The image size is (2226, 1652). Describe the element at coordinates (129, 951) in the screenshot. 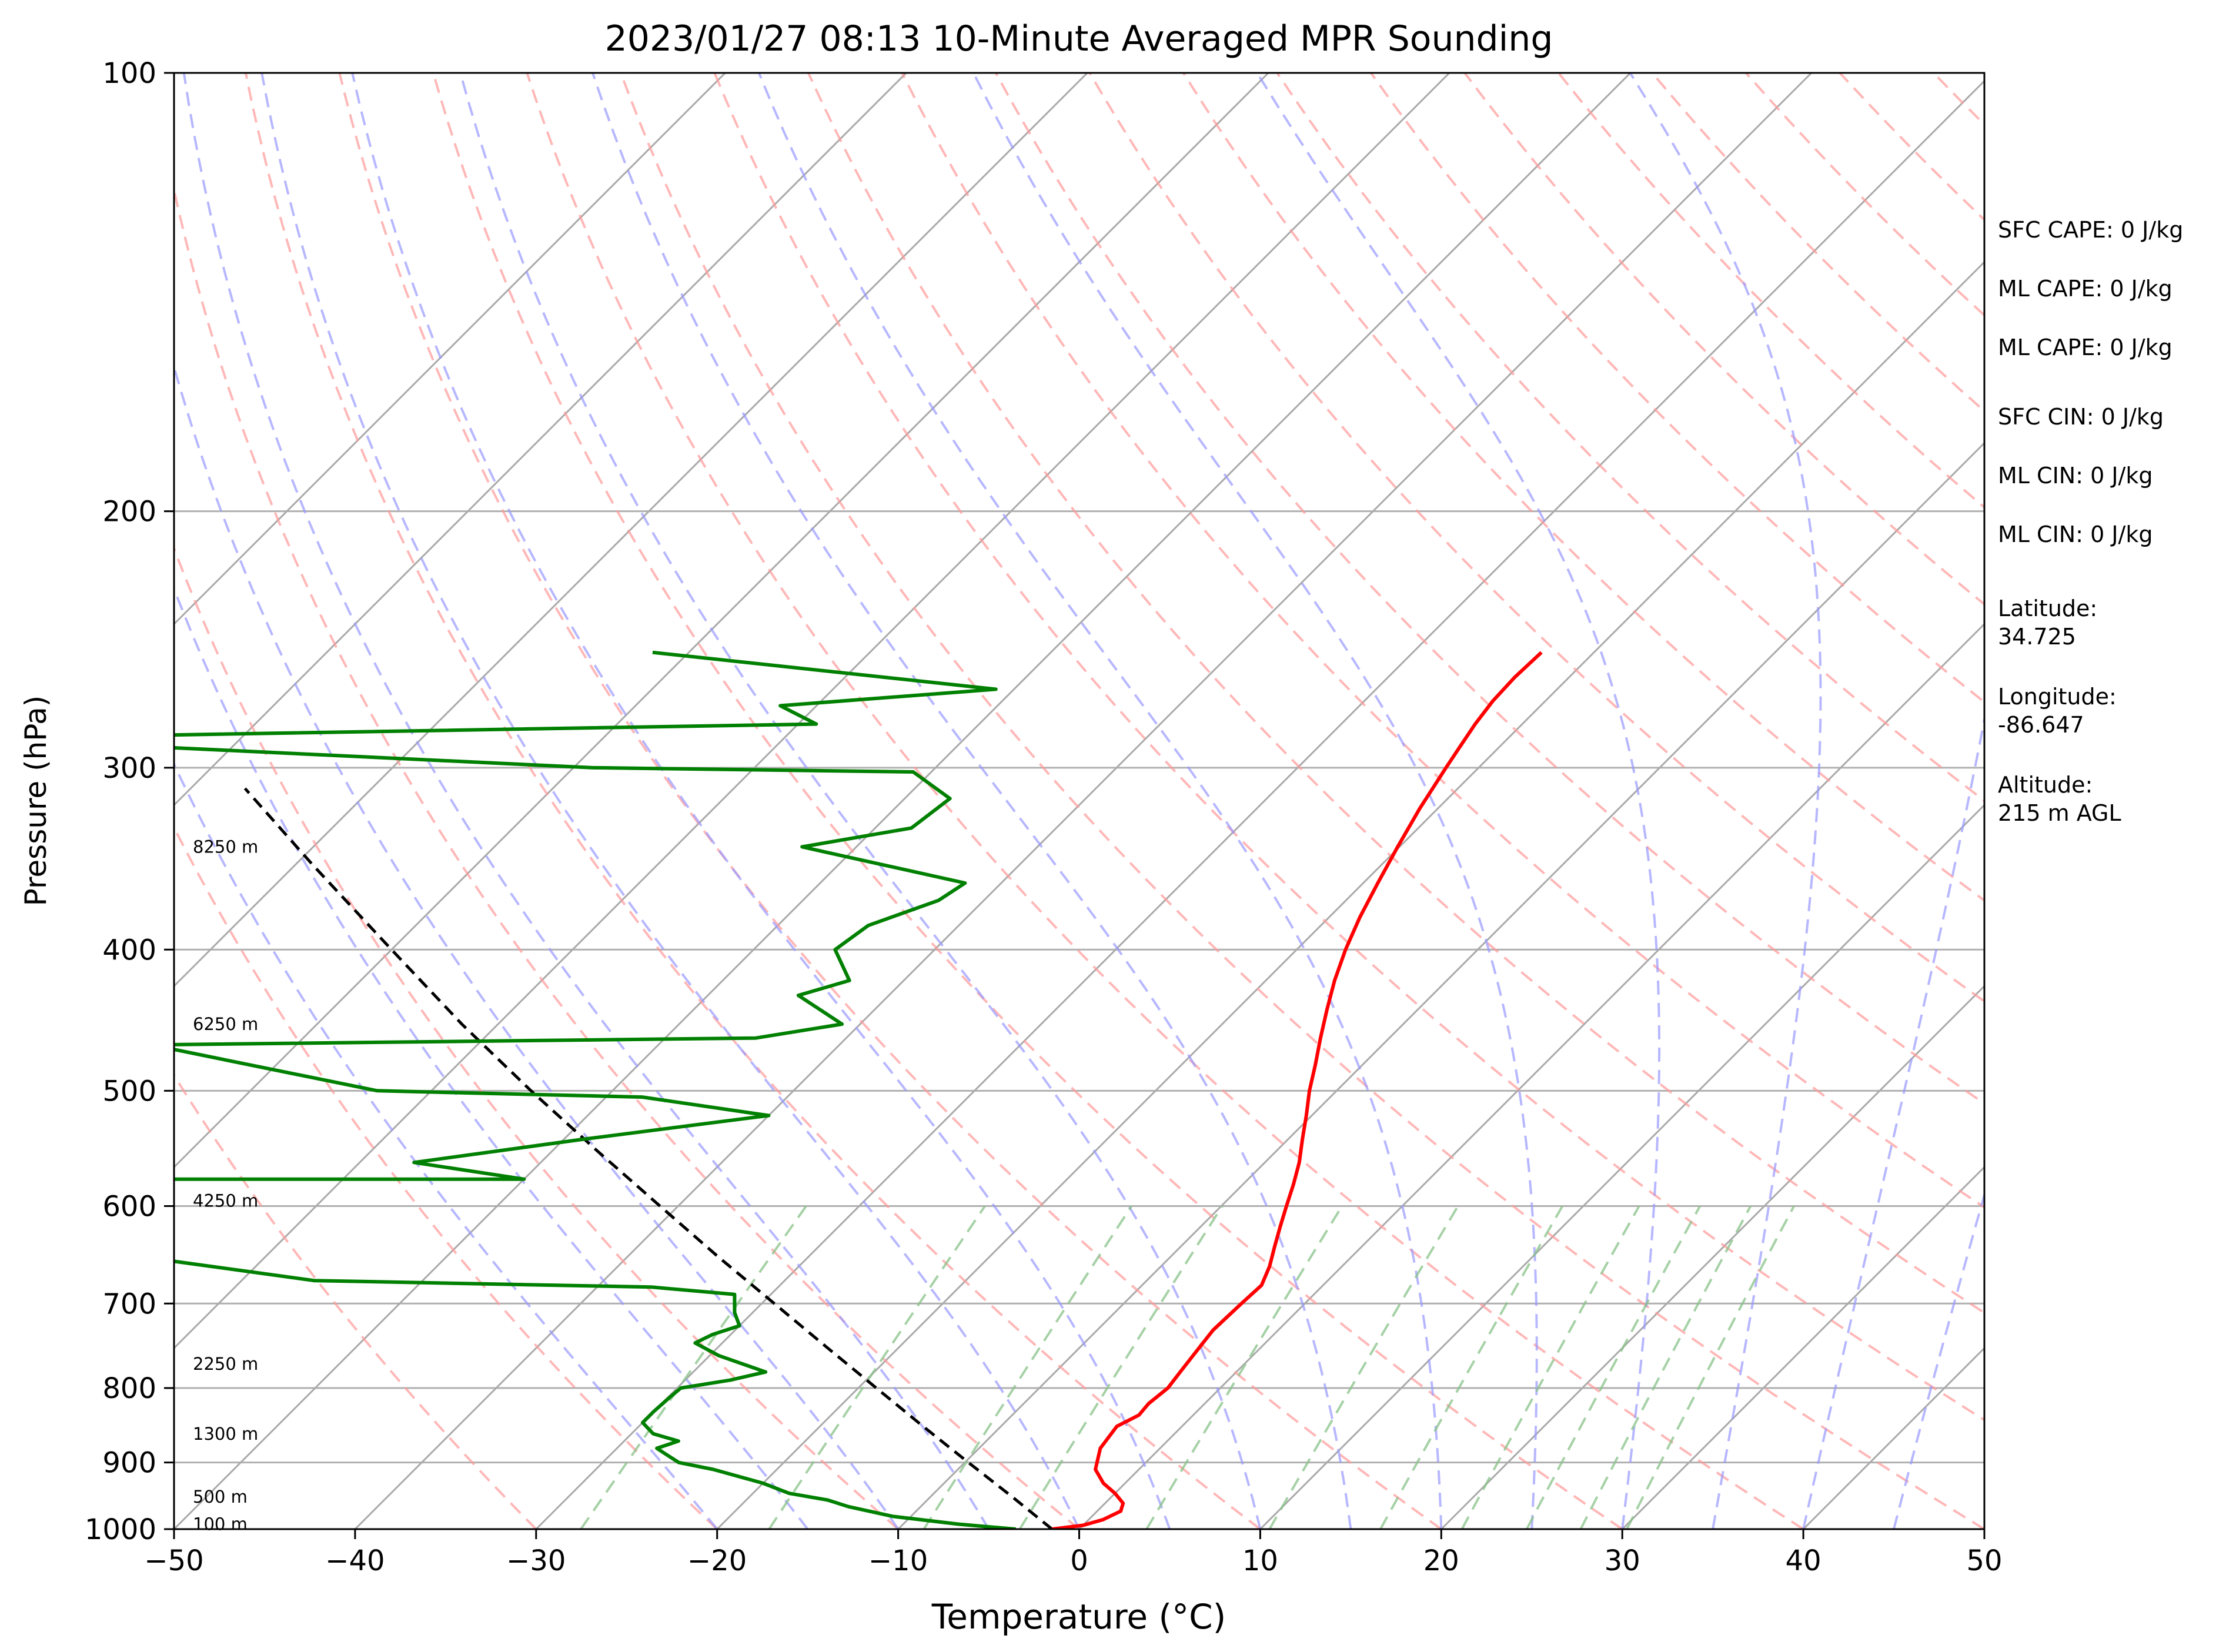

I see `y-tick-label: 400` at that location.